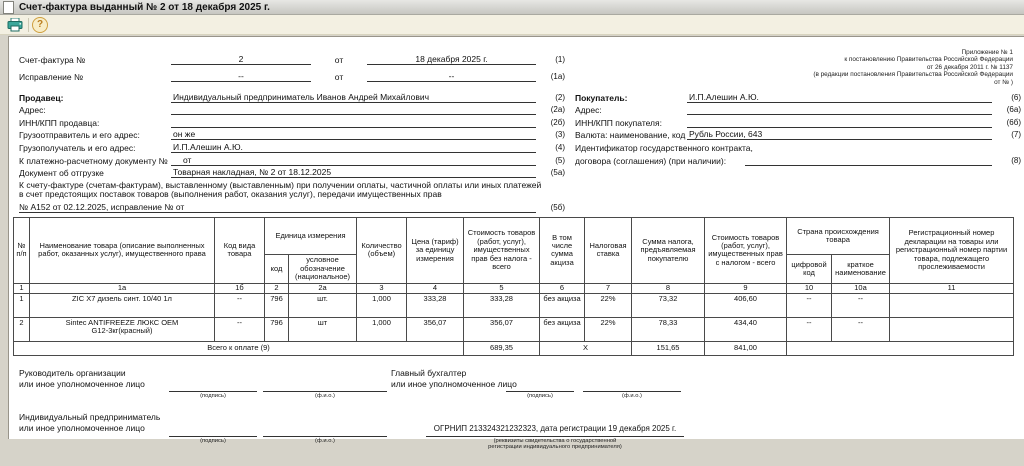 This screenshot has height=466, width=1024. Describe the element at coordinates (322, 269) in the screenshot. I see `col-header-unit-symbol: условное обозначение (национальное)` at that location.